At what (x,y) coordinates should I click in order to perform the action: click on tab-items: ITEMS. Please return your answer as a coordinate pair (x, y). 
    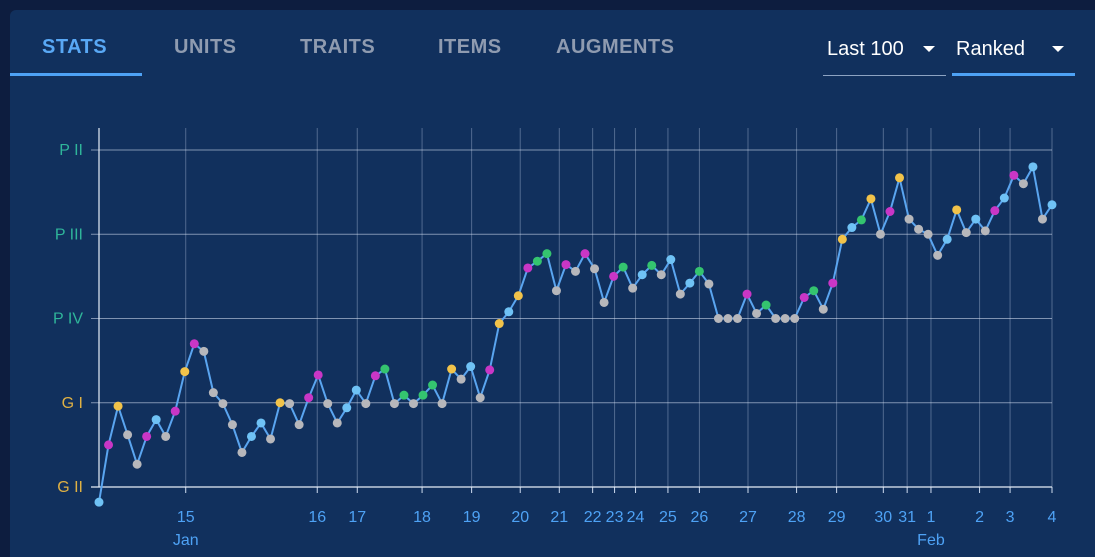
    Looking at the image, I should click on (470, 47).